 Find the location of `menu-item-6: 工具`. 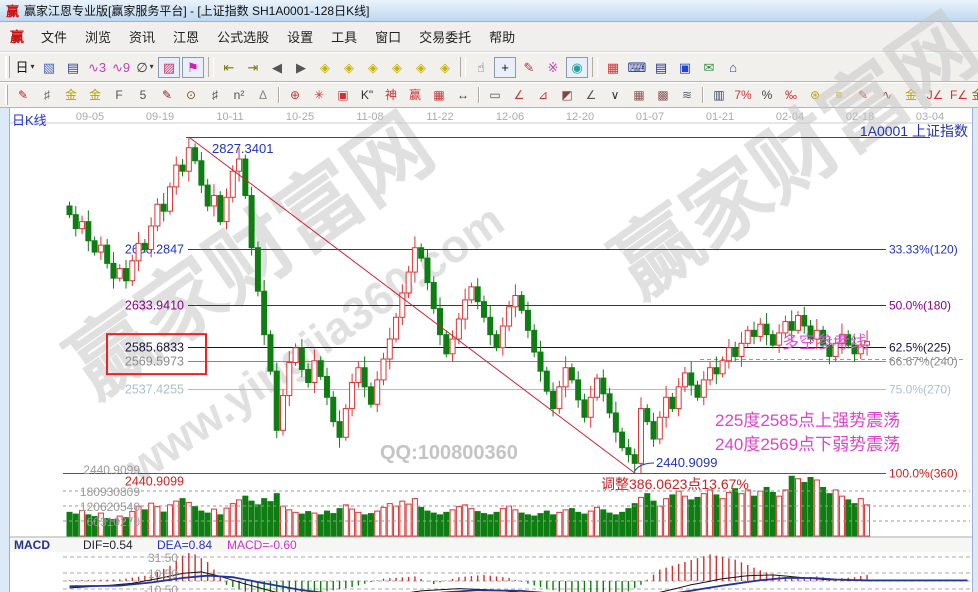

menu-item-6: 工具 is located at coordinates (344, 37).